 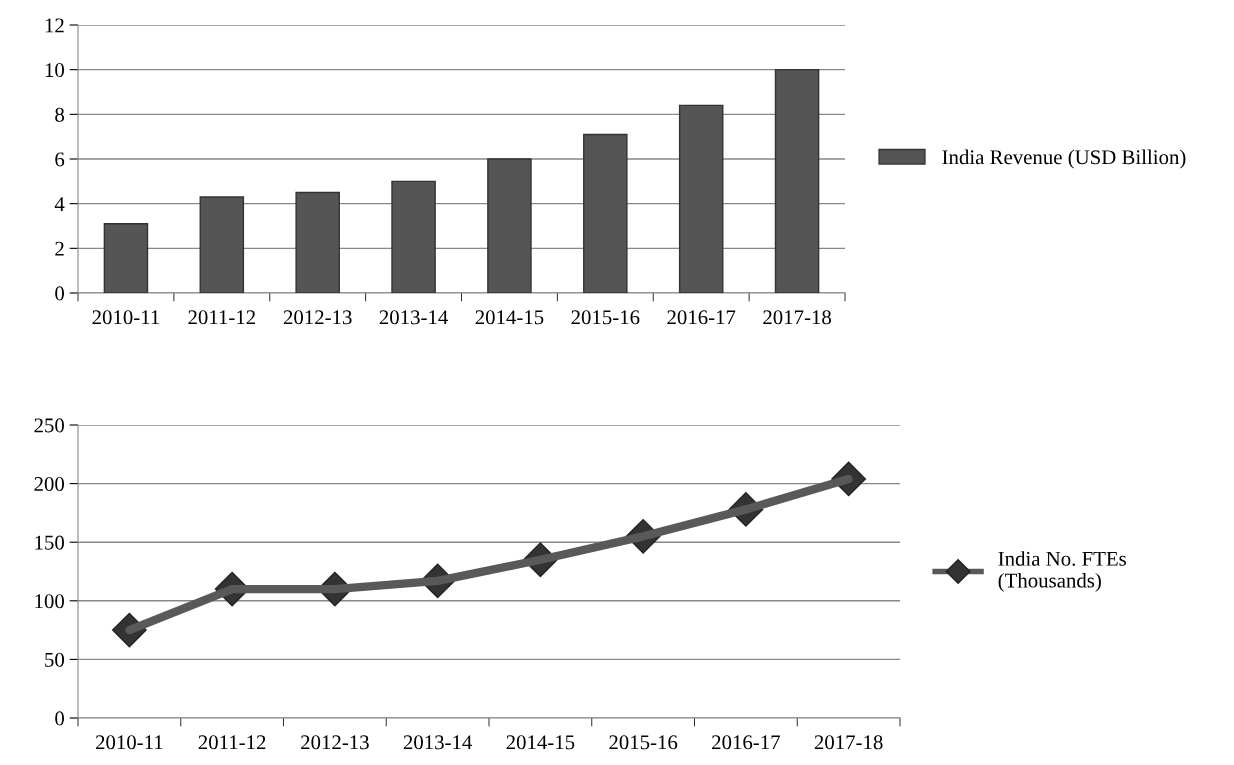 What do you see at coordinates (59, 248) in the screenshot?
I see `y-tick-label: 2` at bounding box center [59, 248].